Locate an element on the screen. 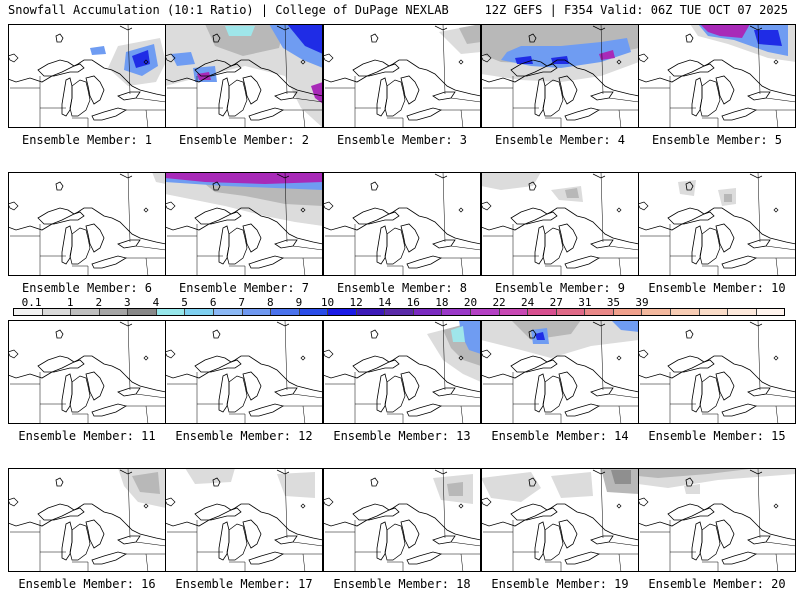  ensemble-member-panel: Ensemble Member: 14 is located at coordinates (560, 381).